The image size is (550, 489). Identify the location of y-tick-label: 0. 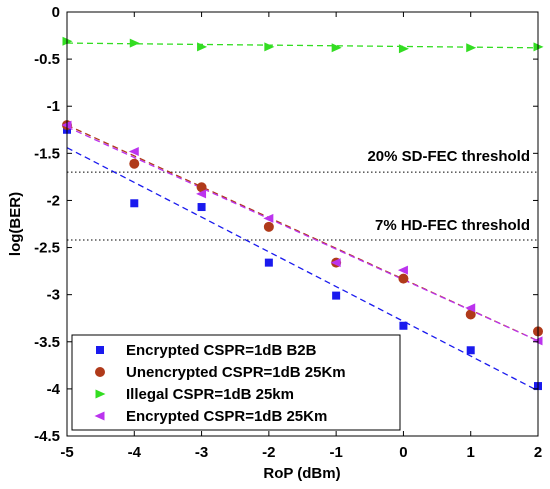
(56, 12).